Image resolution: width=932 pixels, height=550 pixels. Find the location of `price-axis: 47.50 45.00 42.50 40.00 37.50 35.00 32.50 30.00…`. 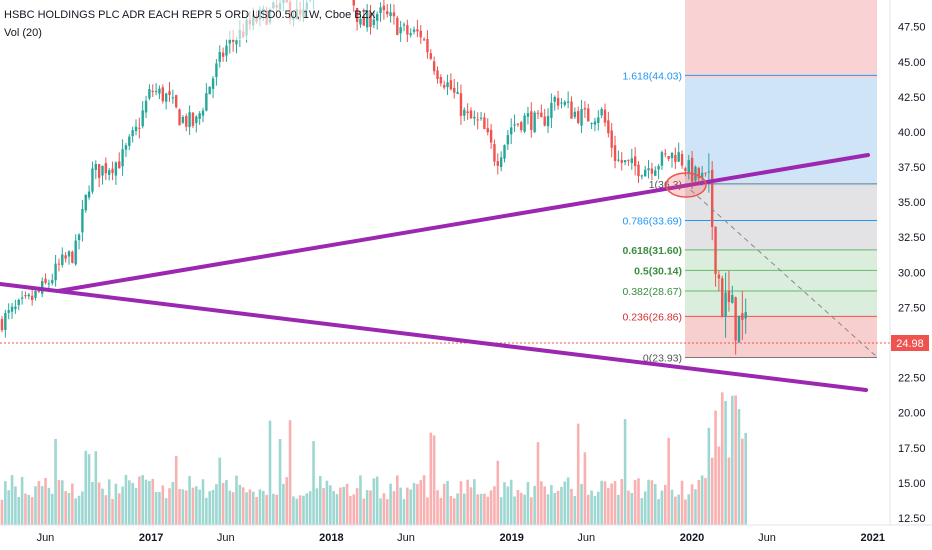

price-axis: 47.50 45.00 42.50 40.00 37.50 35.00 32.50 30.00… is located at coordinates (909, 262).